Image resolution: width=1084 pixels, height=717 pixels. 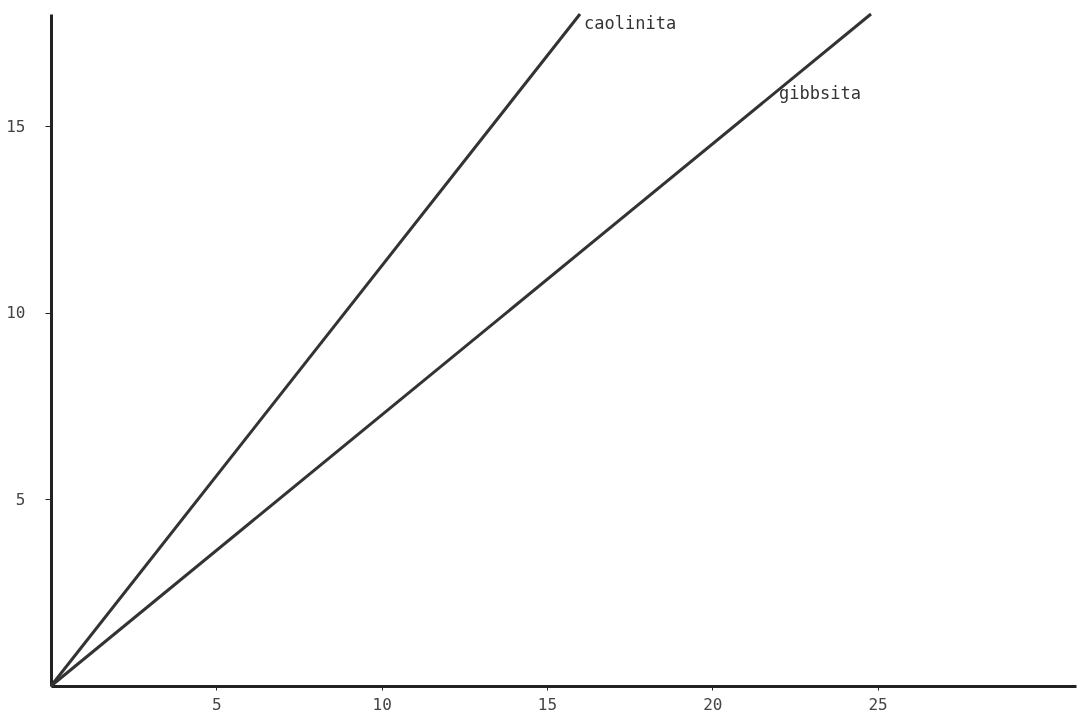 I want to click on x-tick-label: 25, so click(x=878, y=704).